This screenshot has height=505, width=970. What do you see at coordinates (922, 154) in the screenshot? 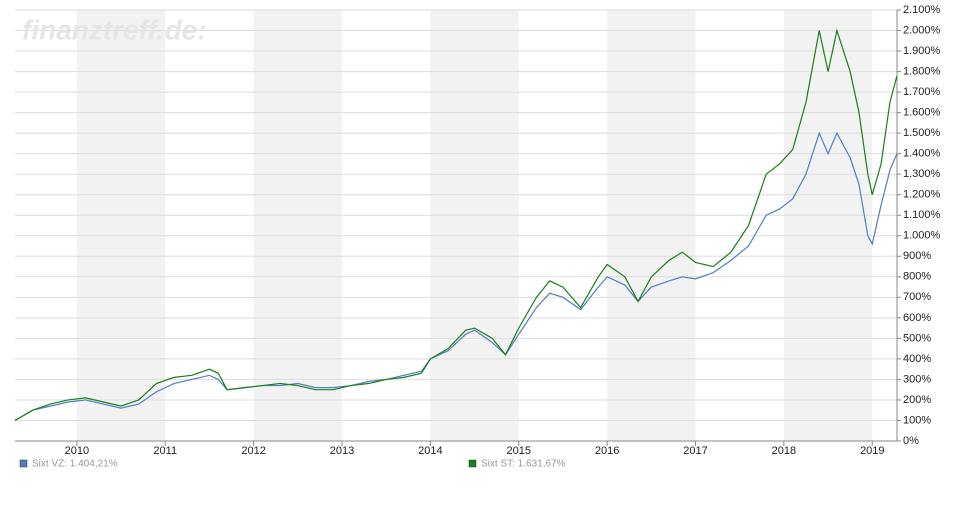
I see `y-tick-label: 1.400%` at bounding box center [922, 154].